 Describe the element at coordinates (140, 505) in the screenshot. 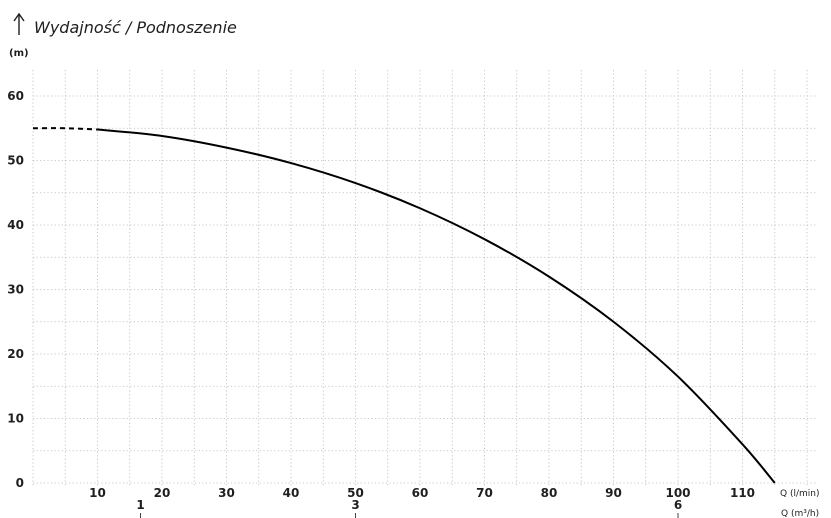

I see `x2-tick-label: 1` at that location.